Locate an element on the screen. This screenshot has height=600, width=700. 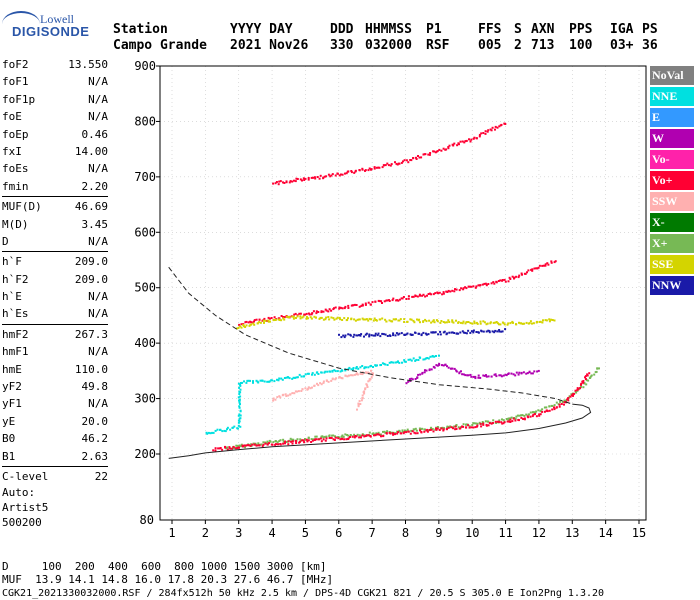
x-tick-label: 15 is located at coordinates (639, 533).